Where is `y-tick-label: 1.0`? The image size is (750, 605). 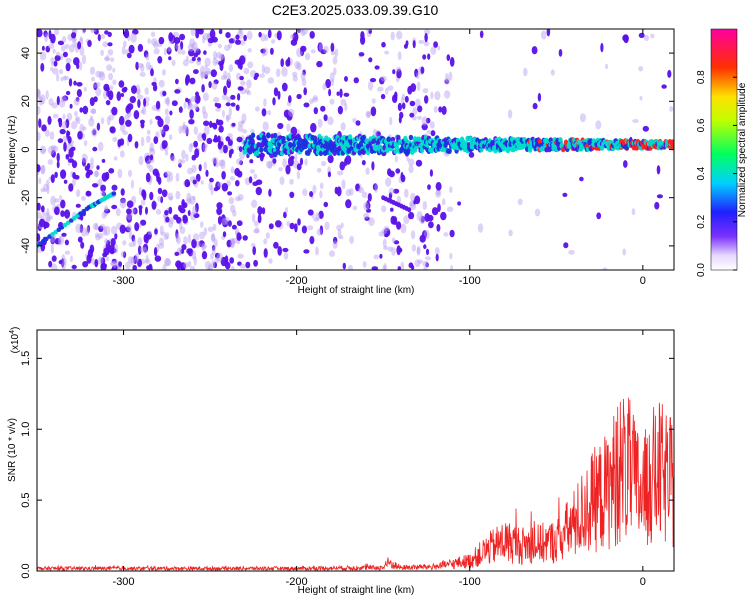 y-tick-label: 1.0 is located at coordinates (26, 429).